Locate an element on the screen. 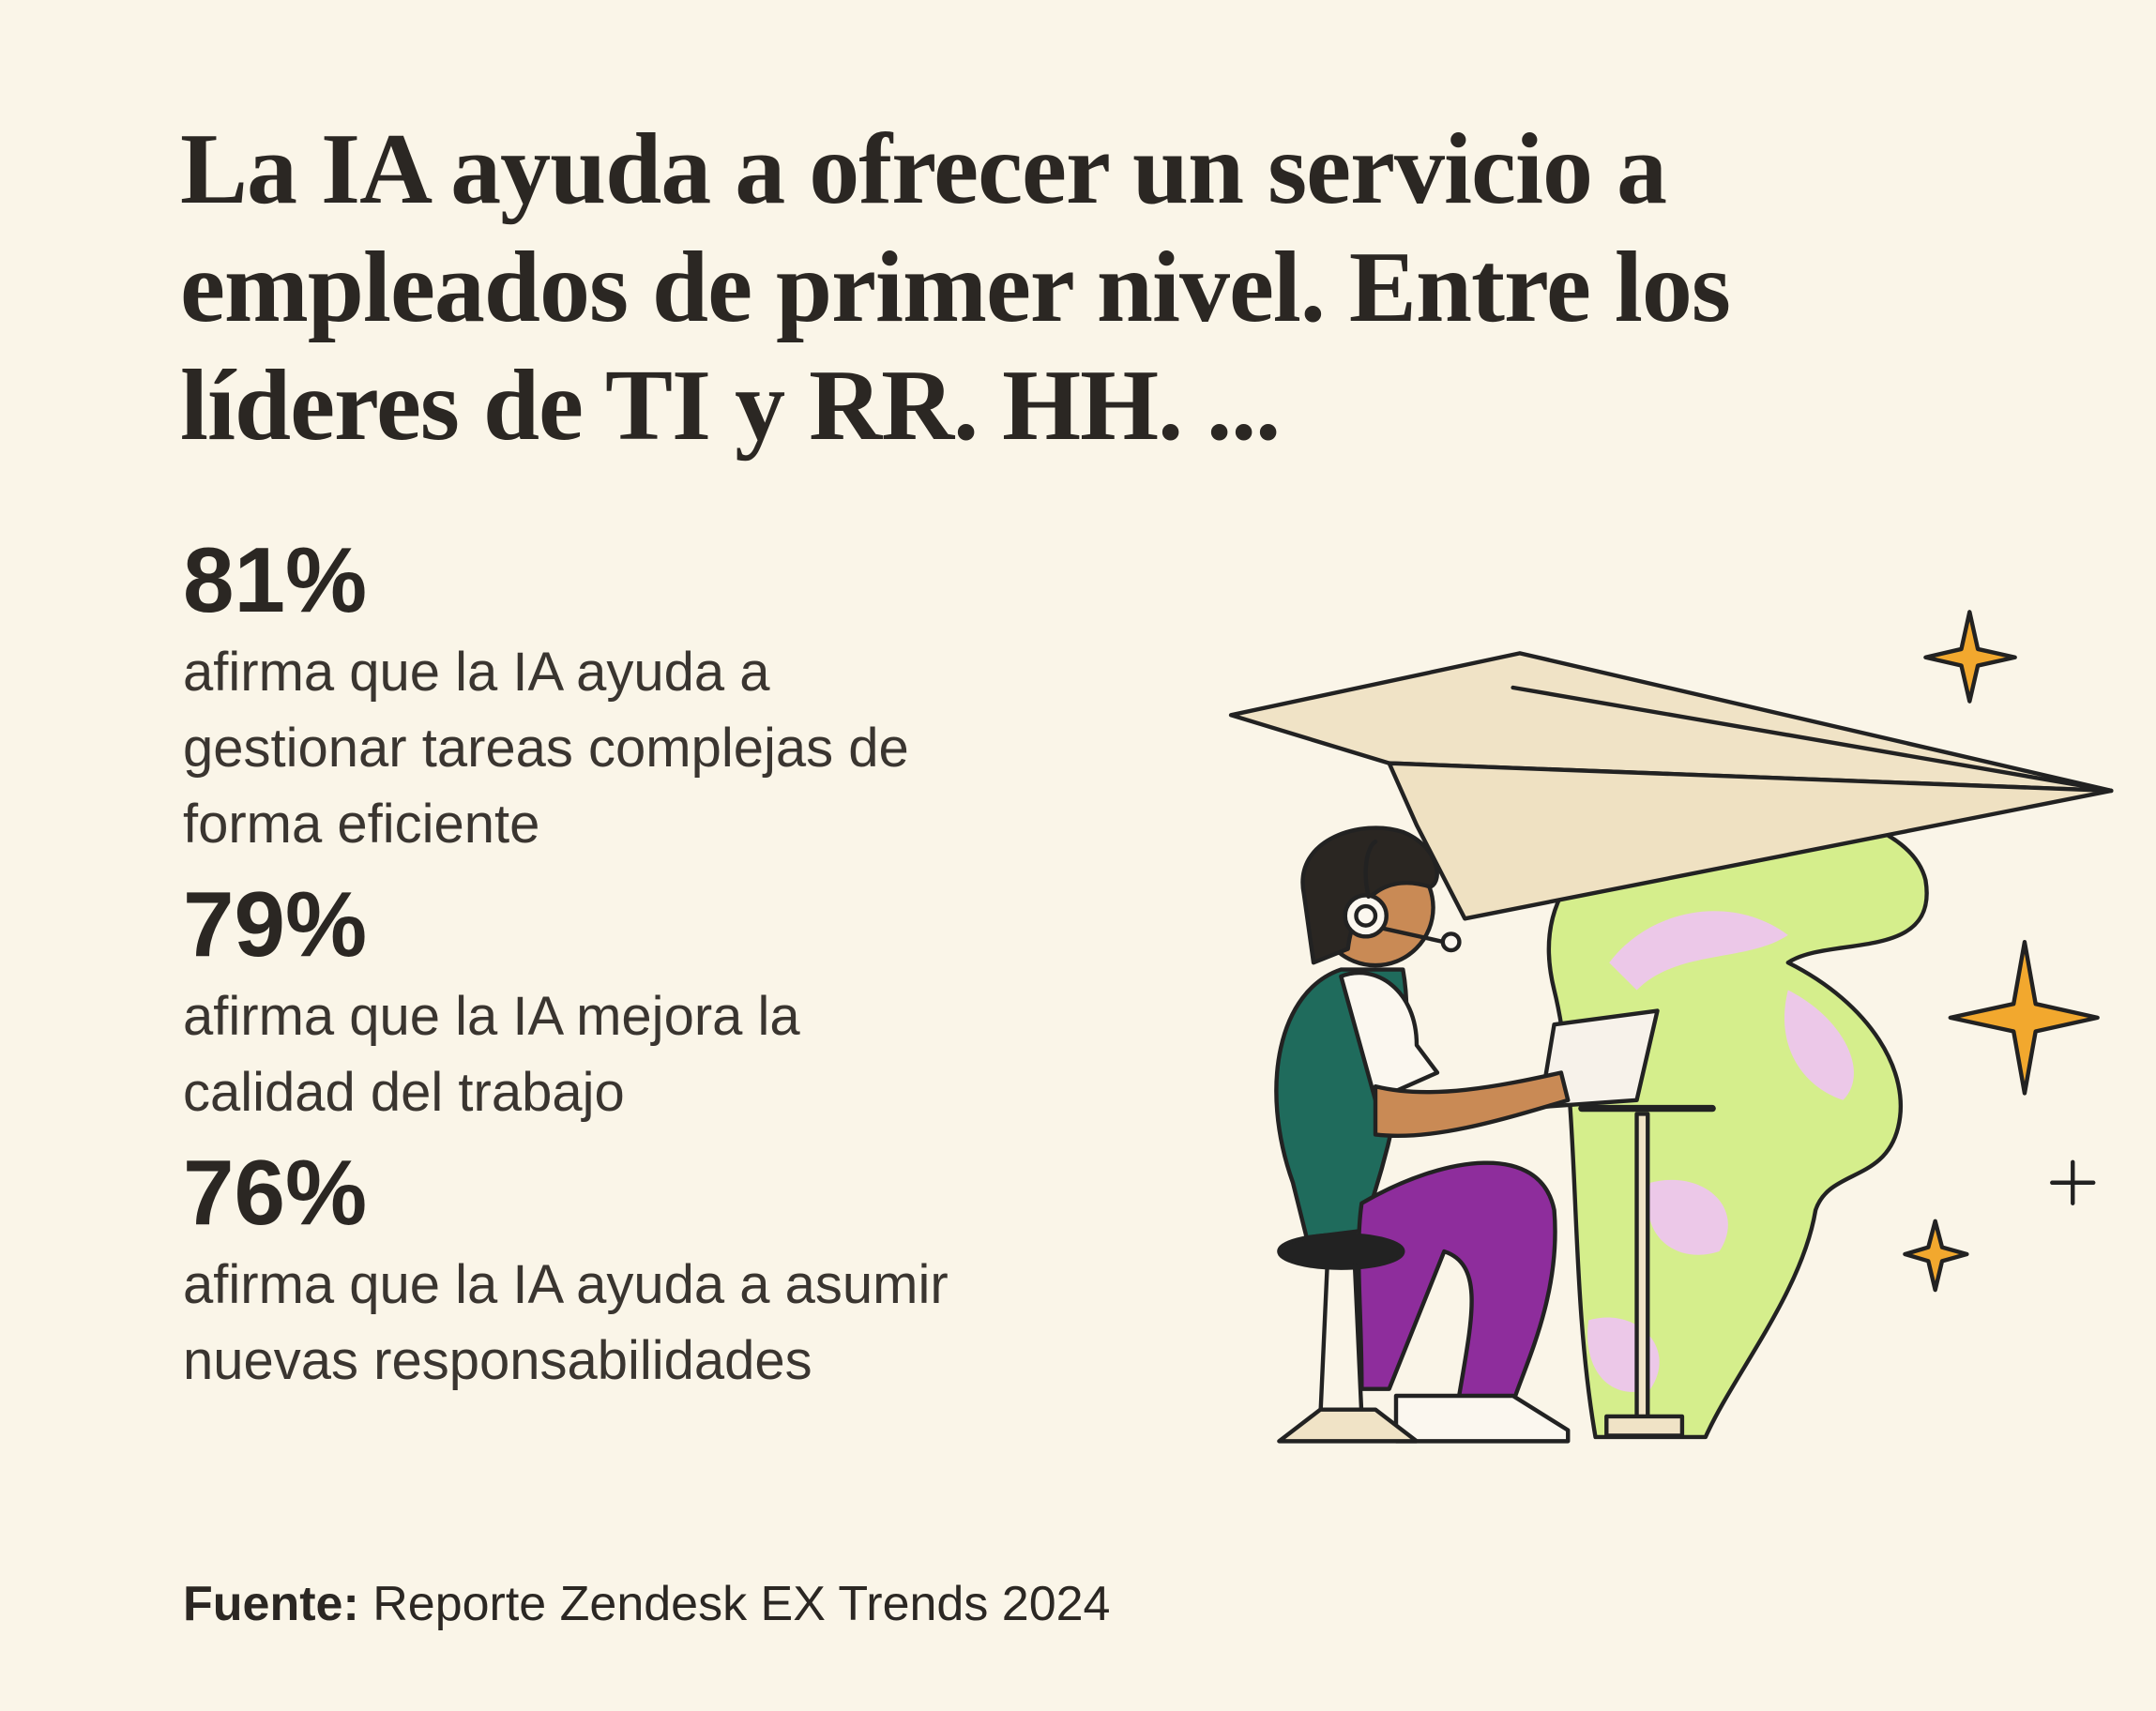 This screenshot has width=2156, height=1711. source-text: Reporte Zendesk EX Trends 2024 is located at coordinates (741, 1604).